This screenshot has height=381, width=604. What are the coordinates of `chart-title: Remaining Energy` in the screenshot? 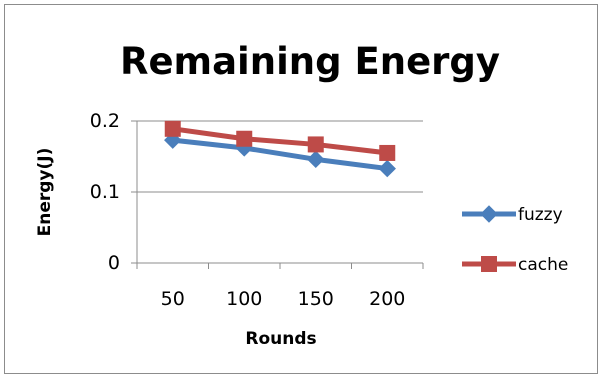 It's located at (310, 61).